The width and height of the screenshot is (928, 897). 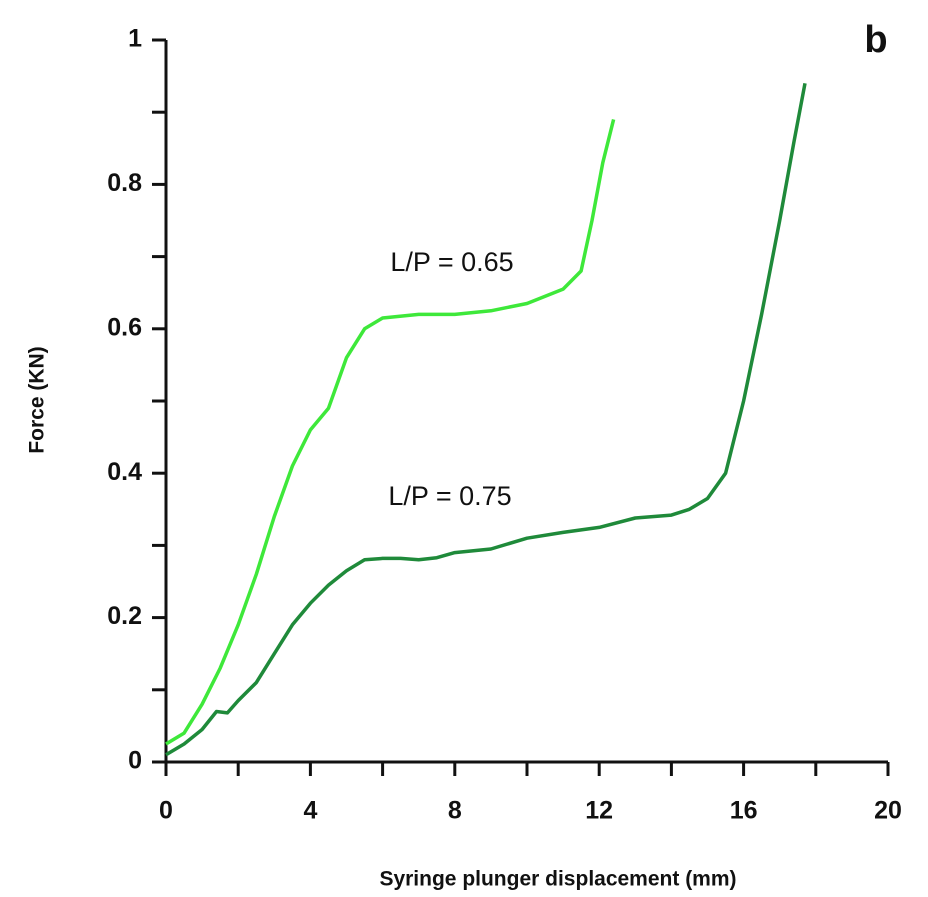 I want to click on y-tick-label: 0, so click(x=135, y=761).